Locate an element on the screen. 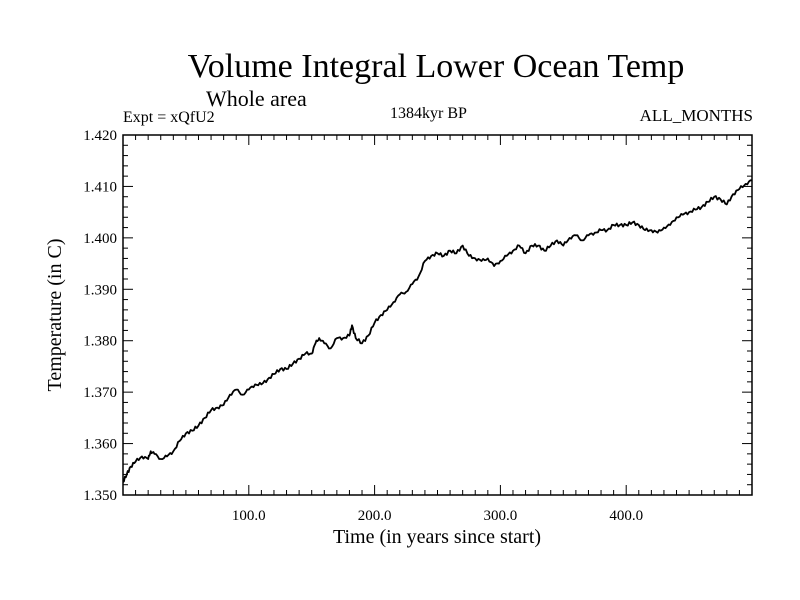  chart-subtitle: Whole area is located at coordinates (256, 98).